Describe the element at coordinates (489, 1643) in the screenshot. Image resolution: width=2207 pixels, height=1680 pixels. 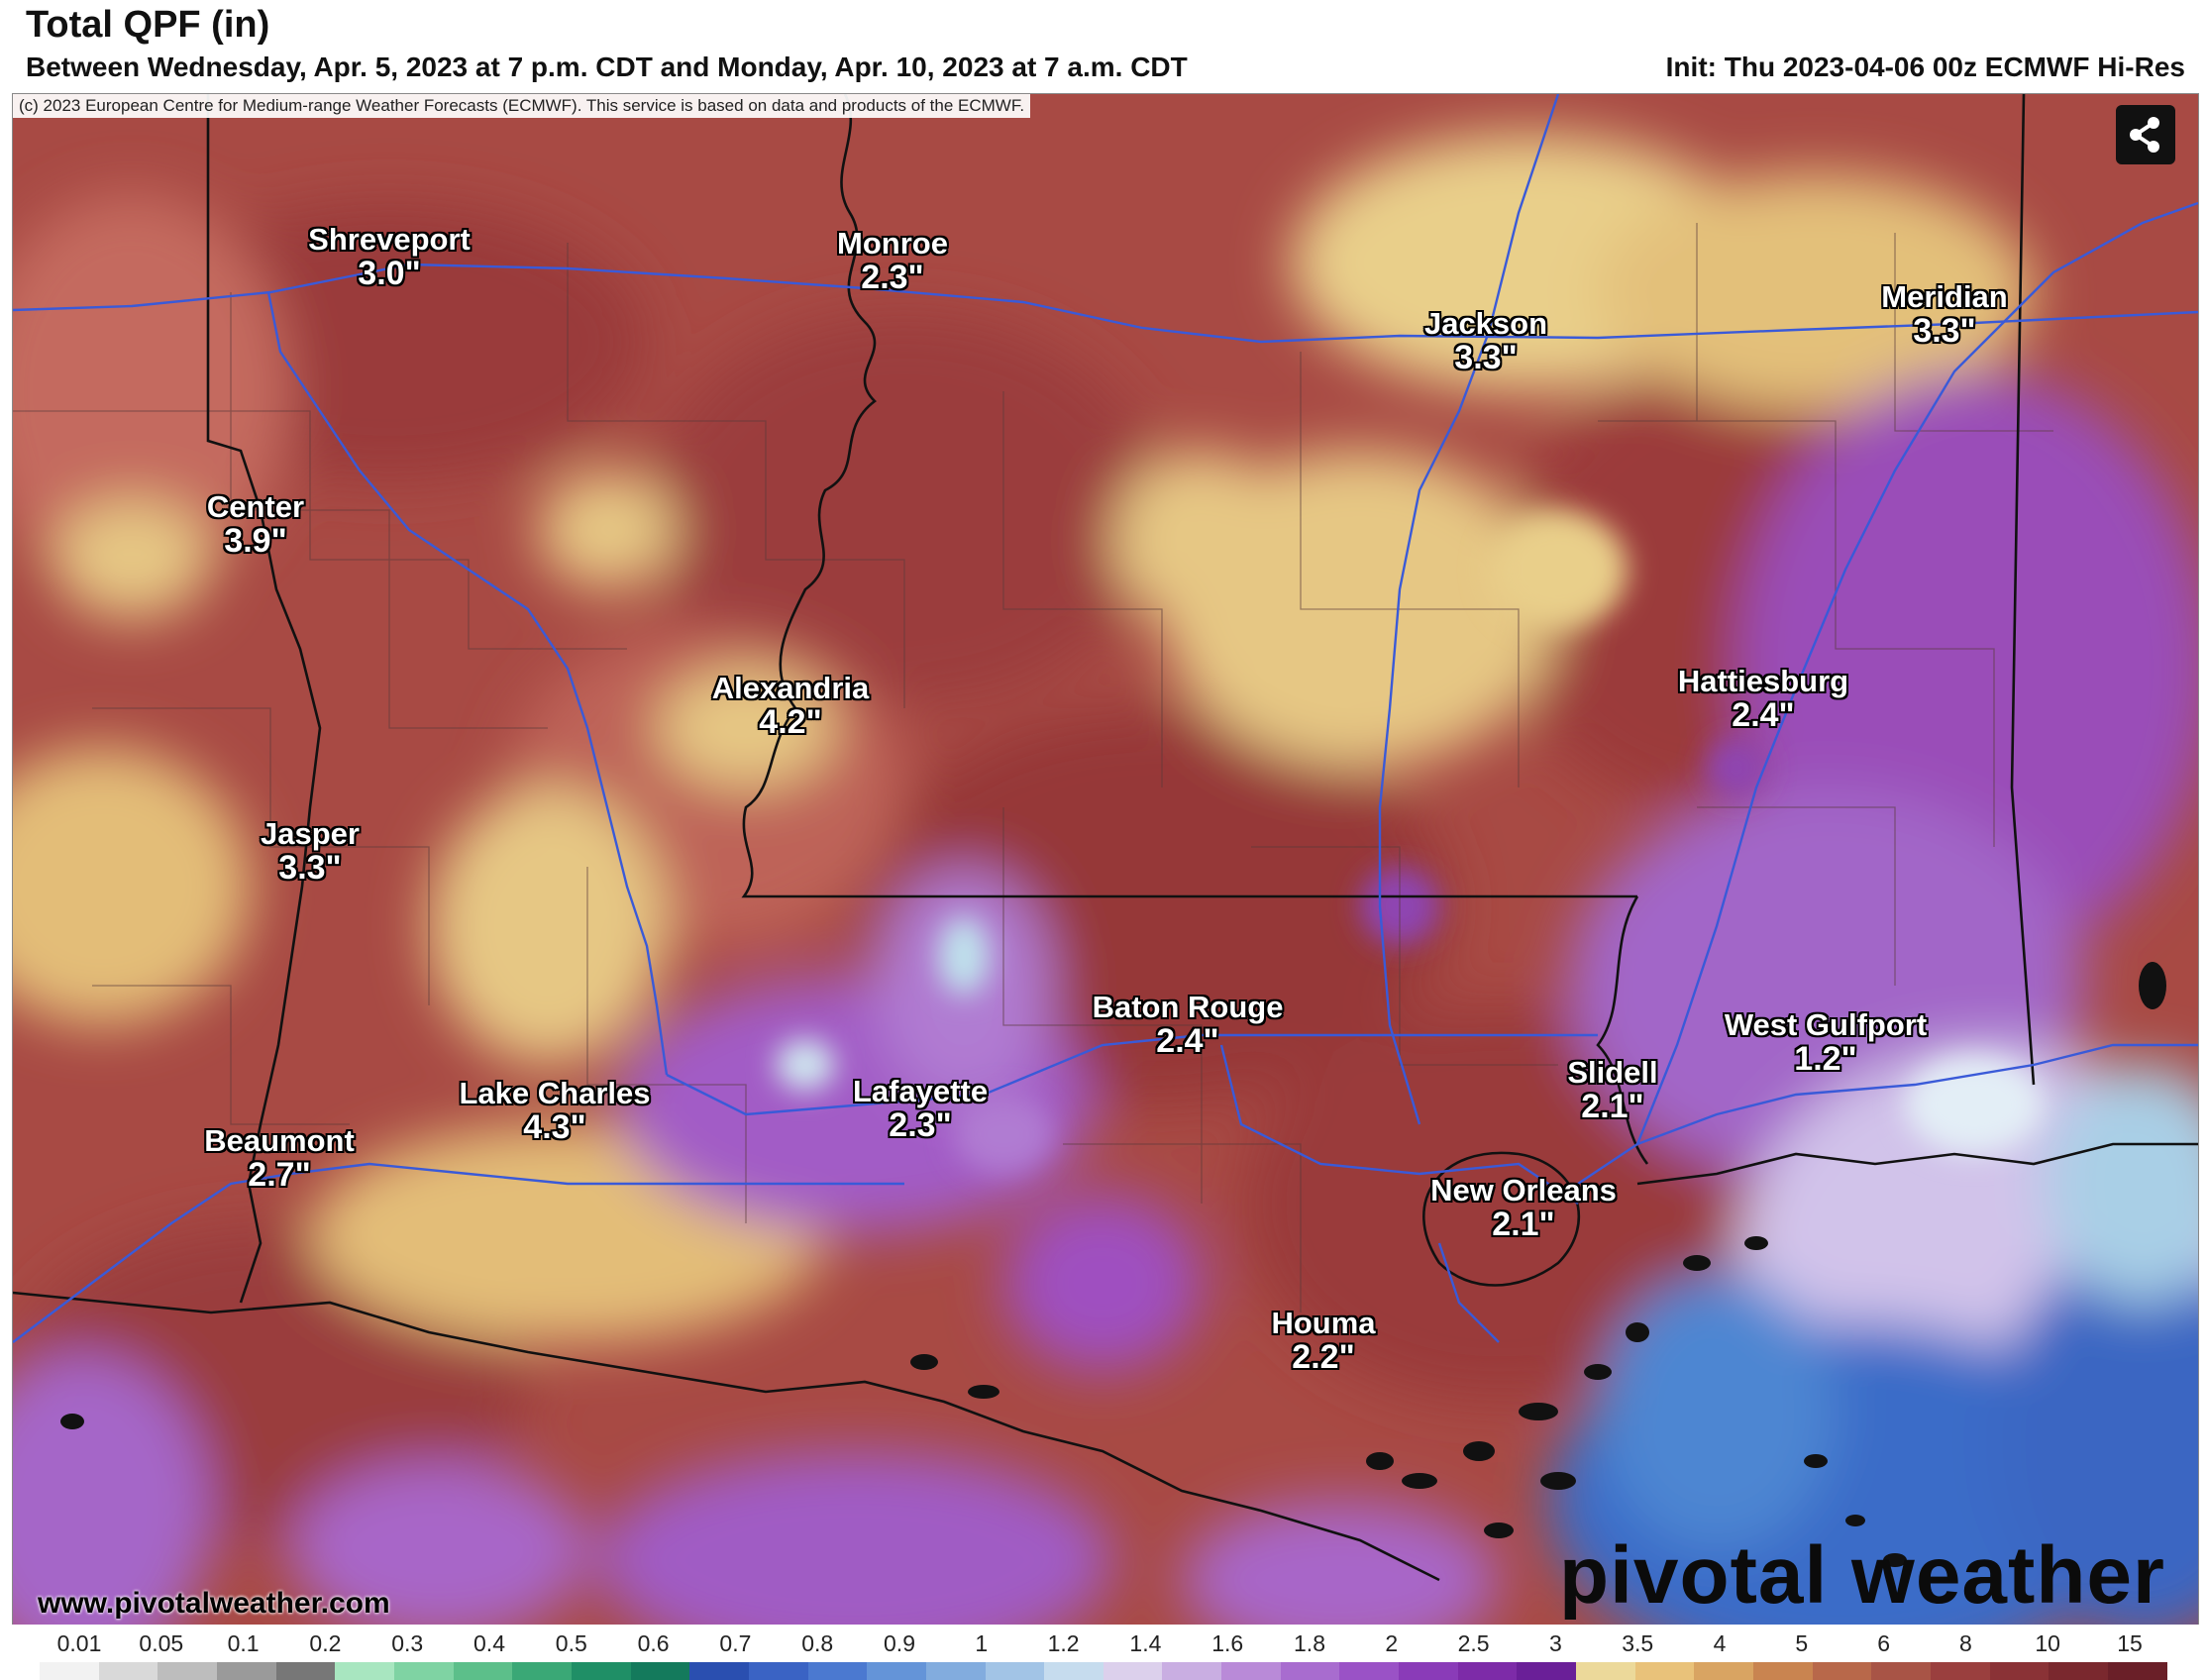
I see `legend-tick-label: 0.4` at that location.